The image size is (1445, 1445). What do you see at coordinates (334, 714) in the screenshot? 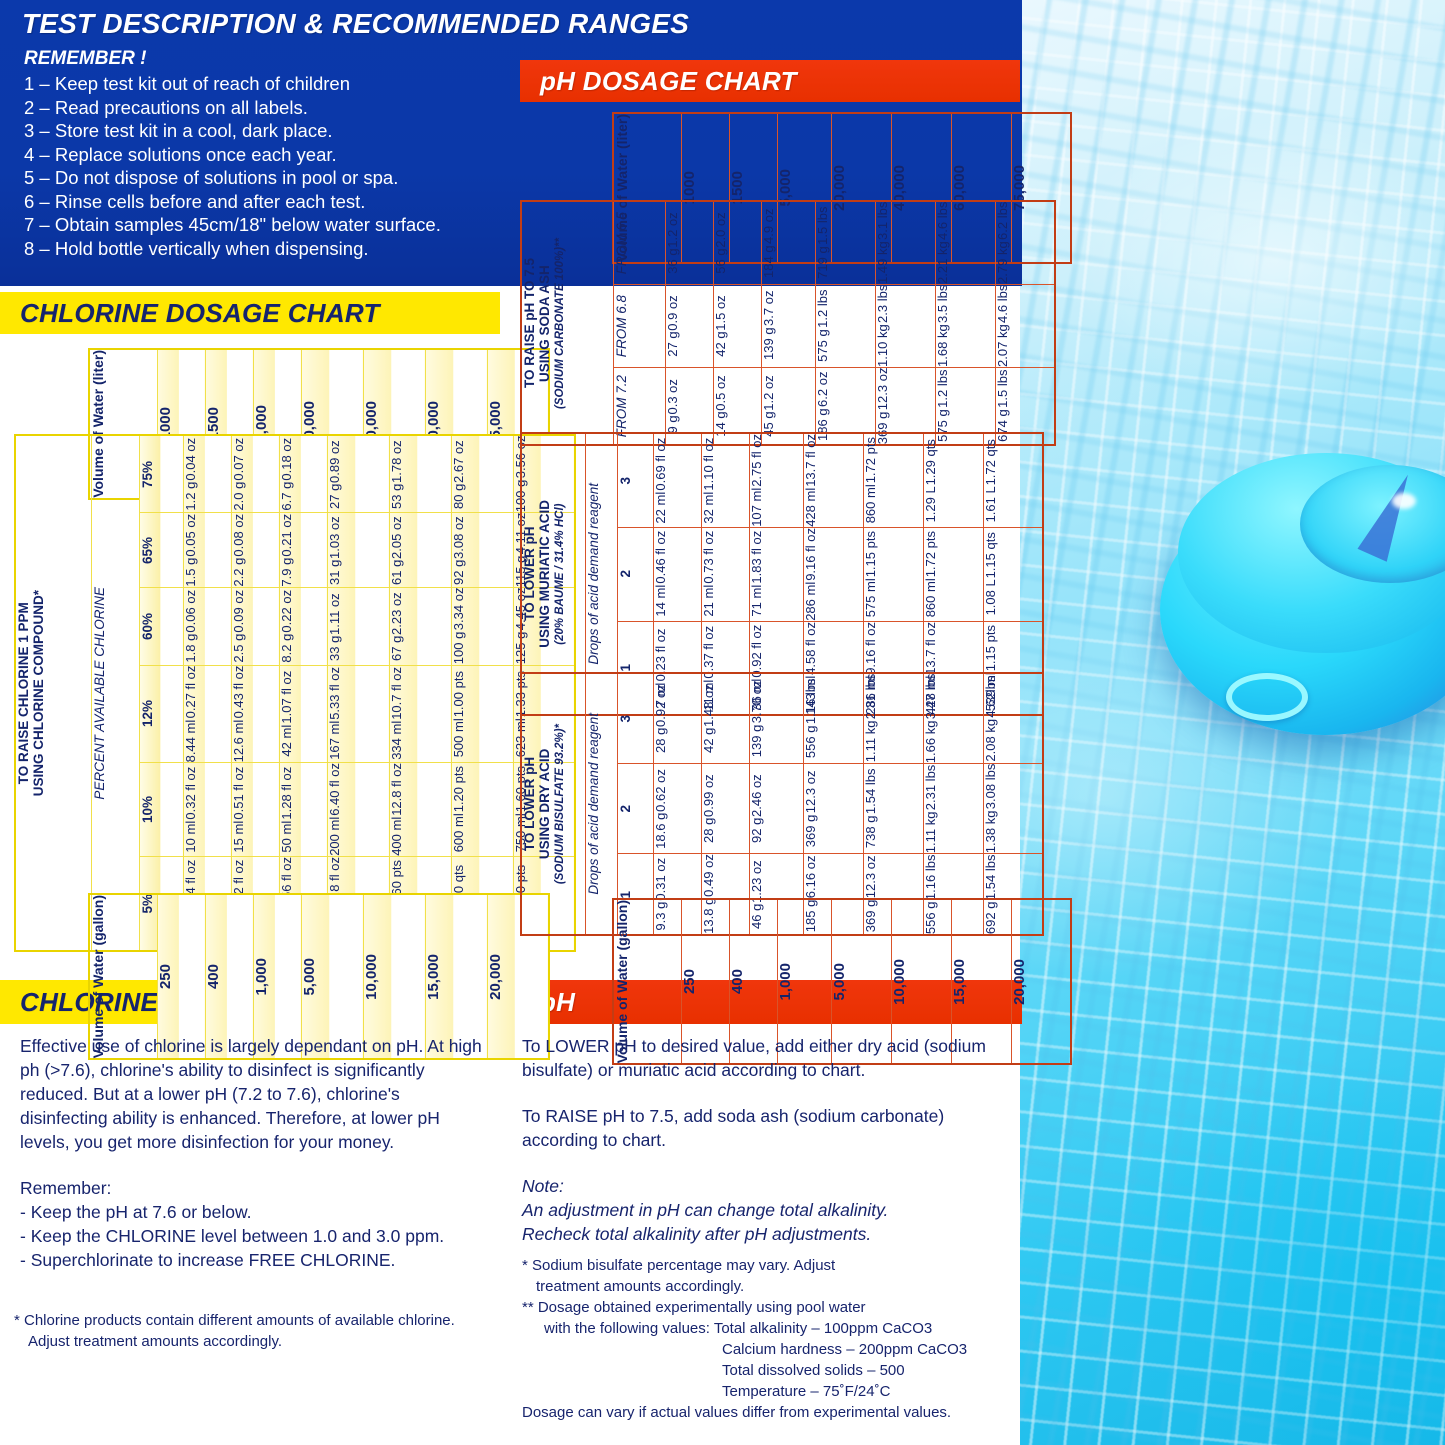
I see `dosage-cell: 5.33 fl oz 167 ml` at bounding box center [334, 714].